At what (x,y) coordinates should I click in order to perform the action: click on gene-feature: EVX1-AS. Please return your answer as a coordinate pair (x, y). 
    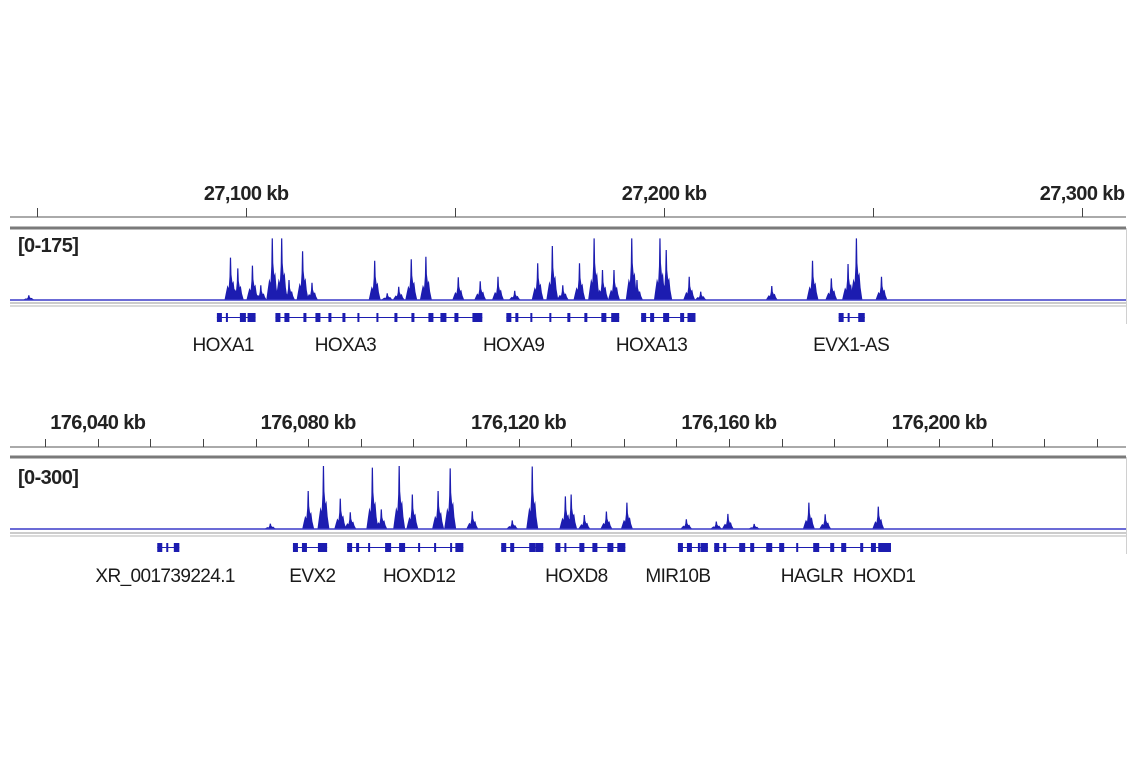
    Looking at the image, I should click on (851, 334).